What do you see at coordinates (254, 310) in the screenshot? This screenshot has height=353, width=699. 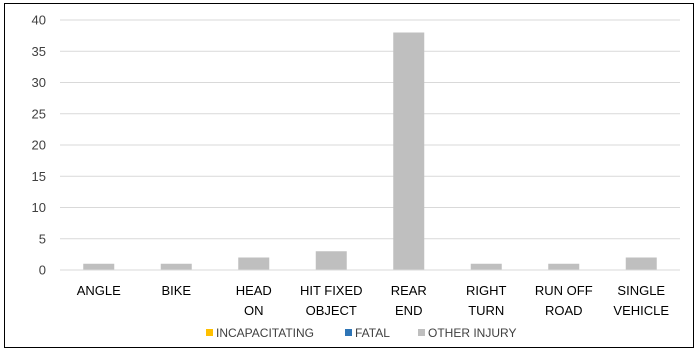 I see `x-category-label: ON` at bounding box center [254, 310].